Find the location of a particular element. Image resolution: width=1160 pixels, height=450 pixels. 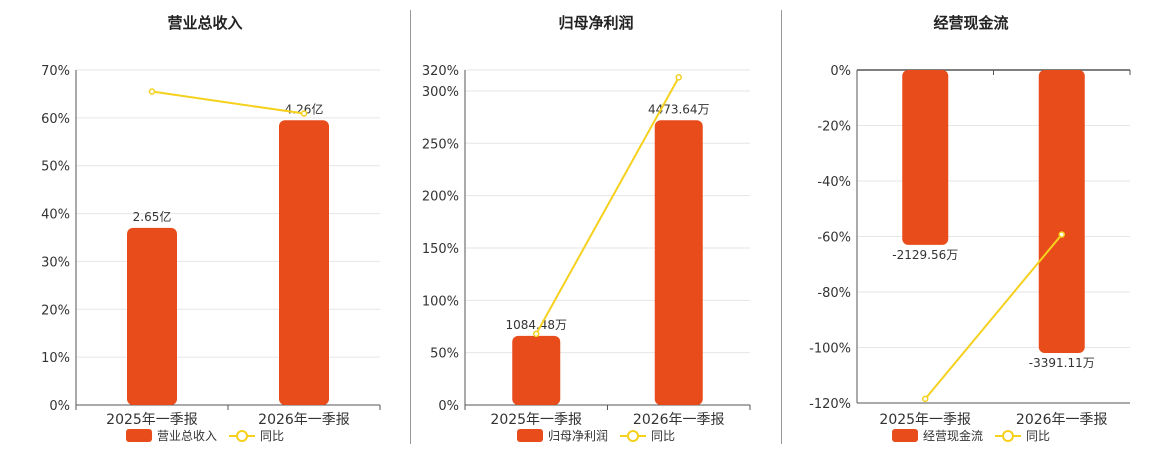

y-tick-label: -20% is located at coordinates (834, 127).